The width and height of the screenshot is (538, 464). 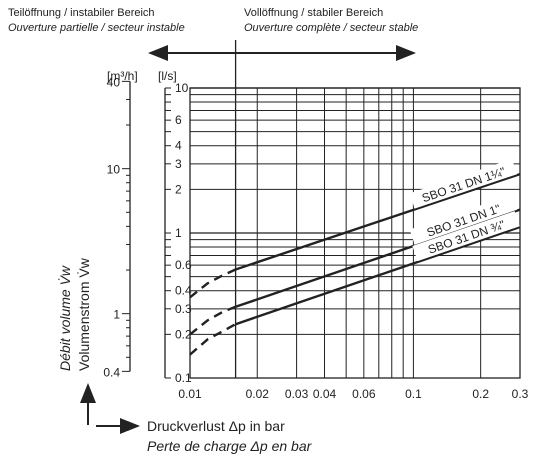 What do you see at coordinates (111, 372) in the screenshot?
I see `y-tick-label-m3h: 0.4` at bounding box center [111, 372].